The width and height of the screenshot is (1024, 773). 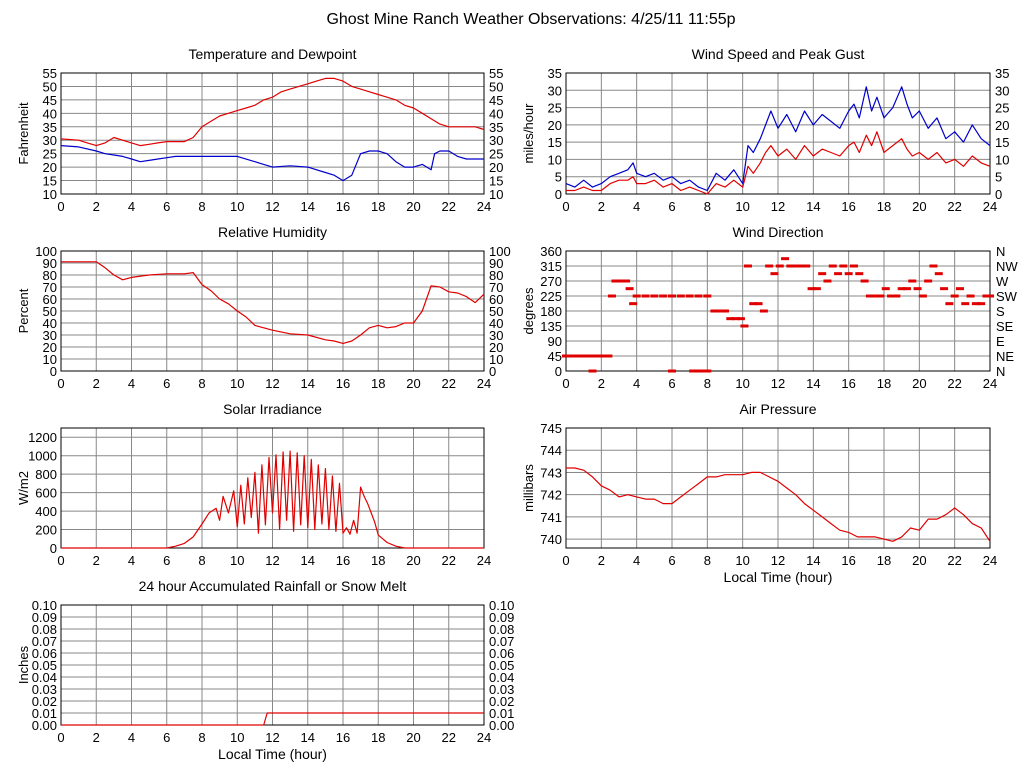 What do you see at coordinates (551, 472) in the screenshot?
I see `y-tick-label: 743` at bounding box center [551, 472].